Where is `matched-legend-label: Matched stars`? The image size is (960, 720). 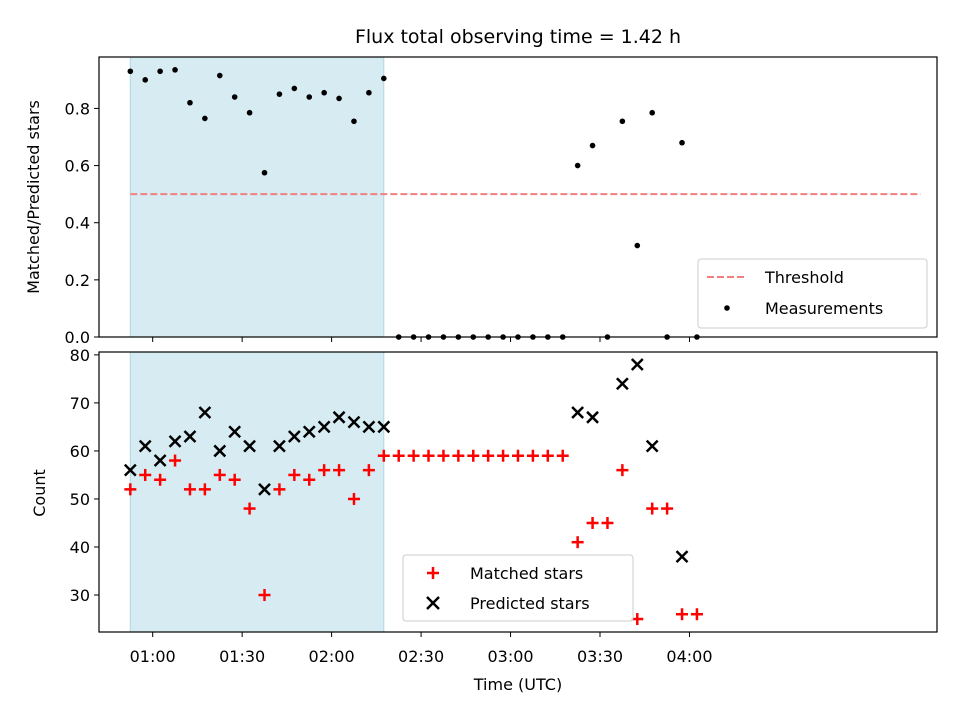 matched-legend-label: Matched stars is located at coordinates (526, 573).